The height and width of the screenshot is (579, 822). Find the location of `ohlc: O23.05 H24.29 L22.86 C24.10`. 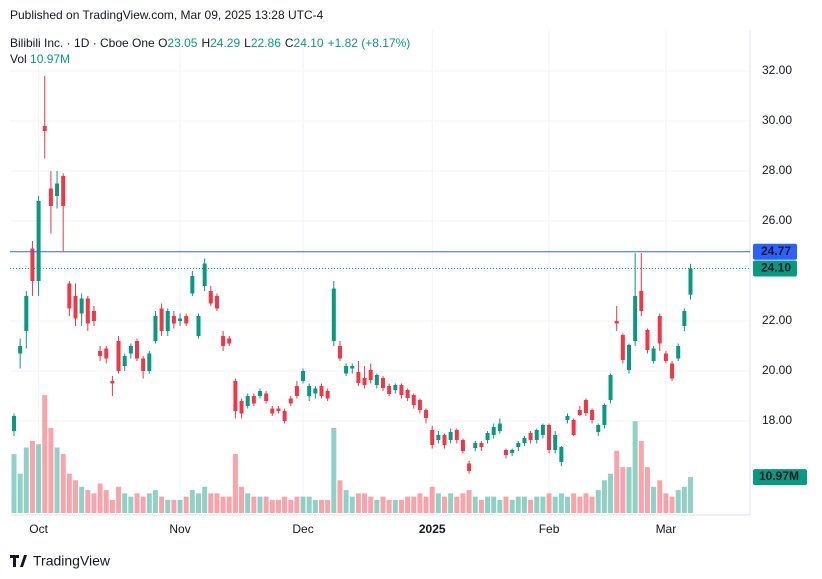

ohlc: O23.05 H24.29 L22.86 C24.10 is located at coordinates (243, 43).